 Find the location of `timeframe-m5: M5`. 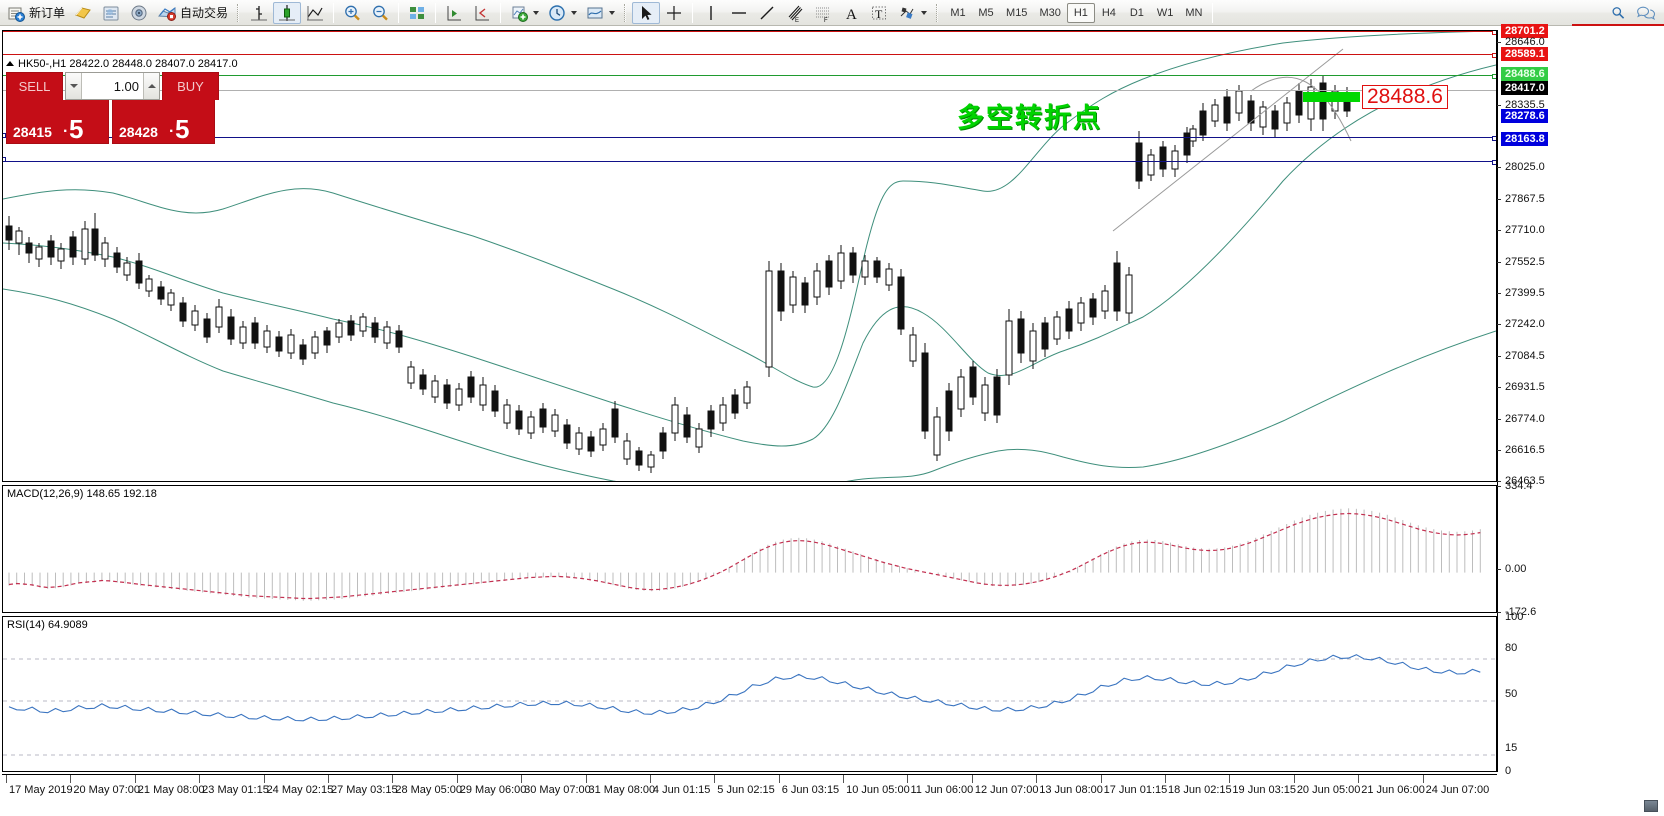

timeframe-m5: M5 is located at coordinates (986, 12).